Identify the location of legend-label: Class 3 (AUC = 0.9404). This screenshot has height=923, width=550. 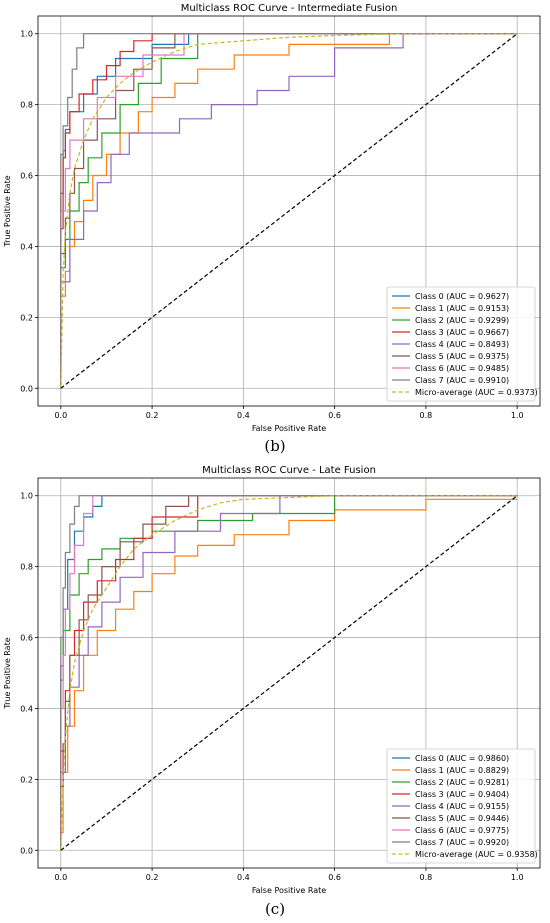
(462, 794).